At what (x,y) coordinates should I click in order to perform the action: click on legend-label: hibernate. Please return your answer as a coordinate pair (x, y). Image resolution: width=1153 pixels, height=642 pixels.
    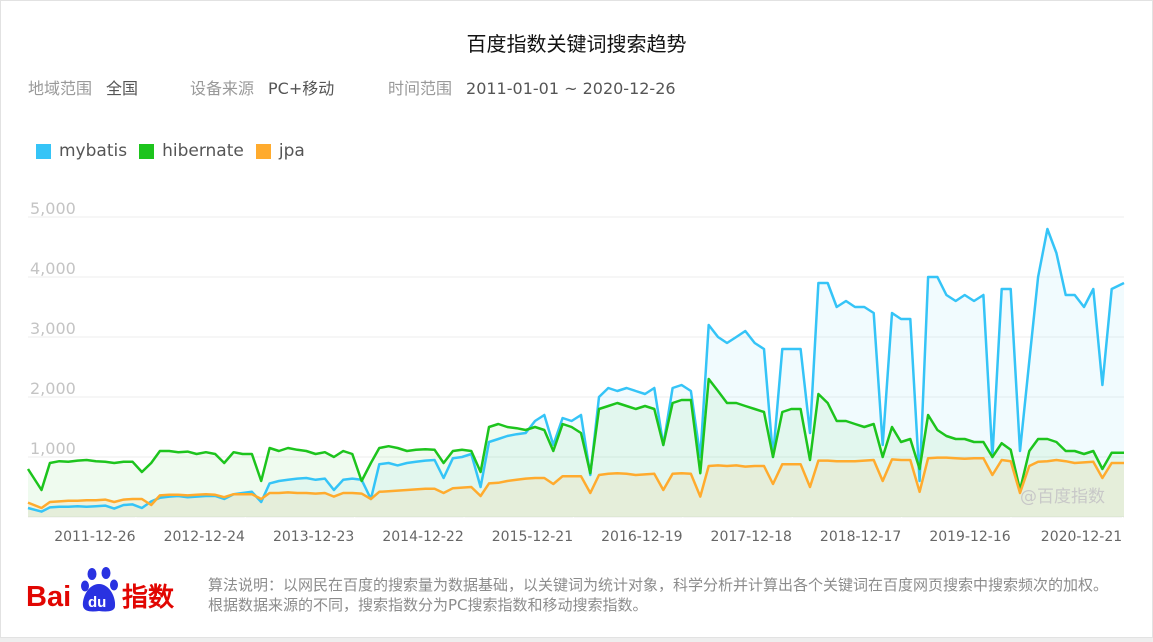
    Looking at the image, I should click on (203, 151).